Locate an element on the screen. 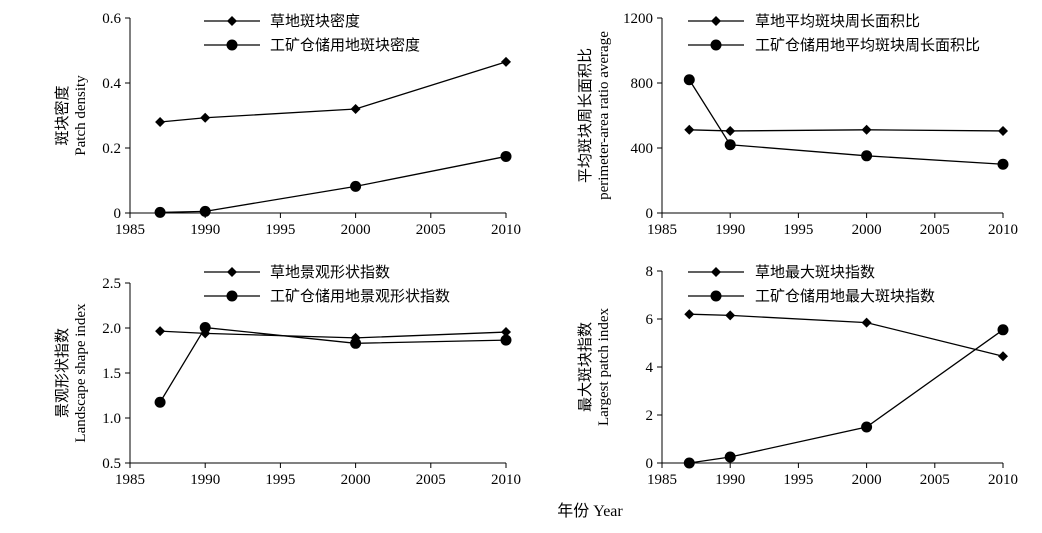  y-tick-label: 0.4 is located at coordinates (111, 84).